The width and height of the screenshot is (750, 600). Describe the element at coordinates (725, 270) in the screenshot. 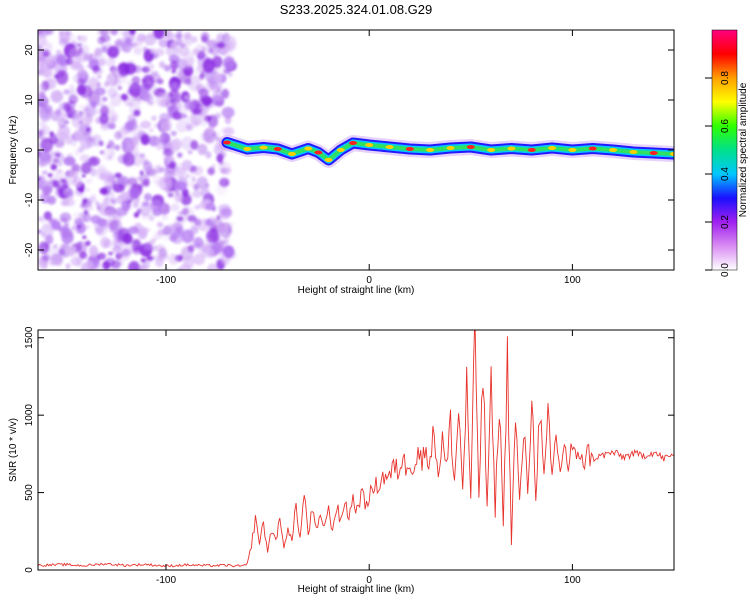

I see `colorbar-tick-label: 0.0` at that location.